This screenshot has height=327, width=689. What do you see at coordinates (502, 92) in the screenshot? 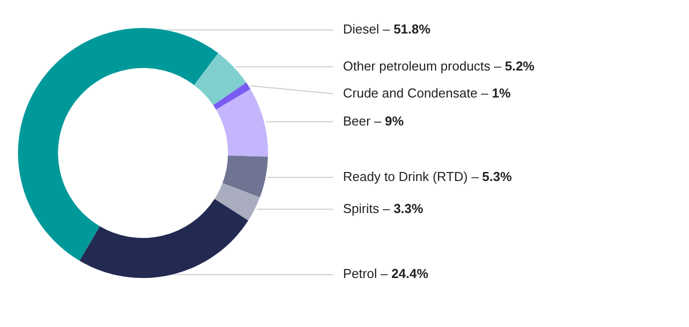
I see `data-label: 1%` at bounding box center [502, 92].